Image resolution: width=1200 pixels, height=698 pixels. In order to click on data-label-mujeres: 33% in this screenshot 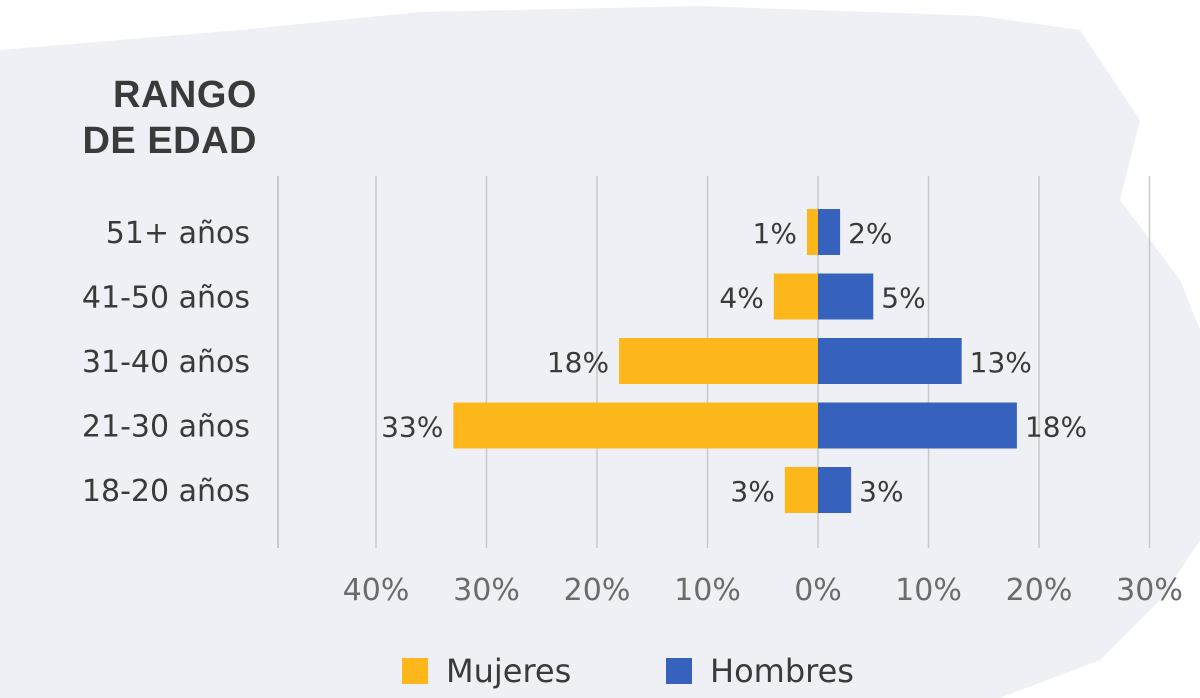, I will do `click(412, 427)`.